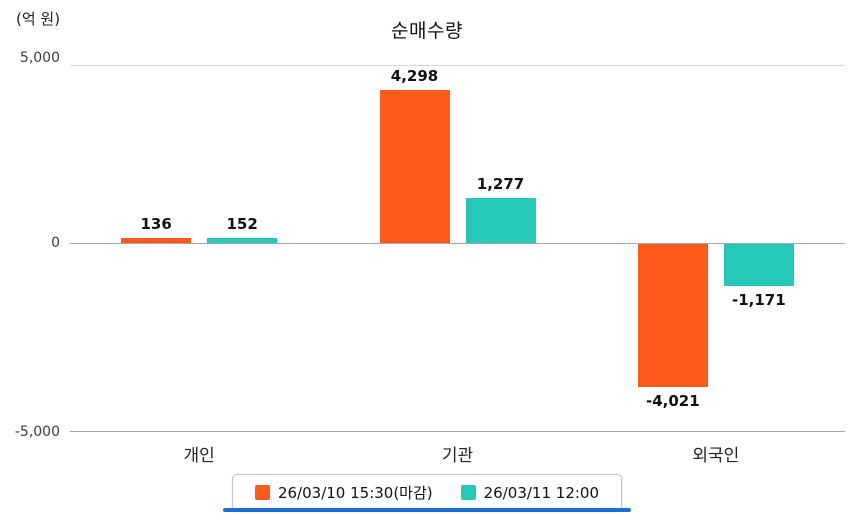  Describe the element at coordinates (414, 75) in the screenshot. I see `bar-value-label: 4,298` at that location.